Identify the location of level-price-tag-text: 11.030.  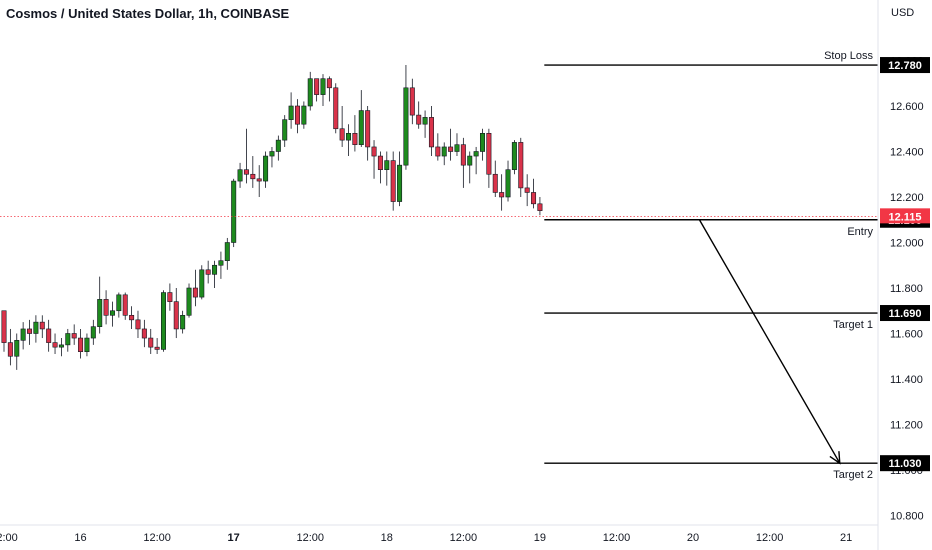
(904, 464).